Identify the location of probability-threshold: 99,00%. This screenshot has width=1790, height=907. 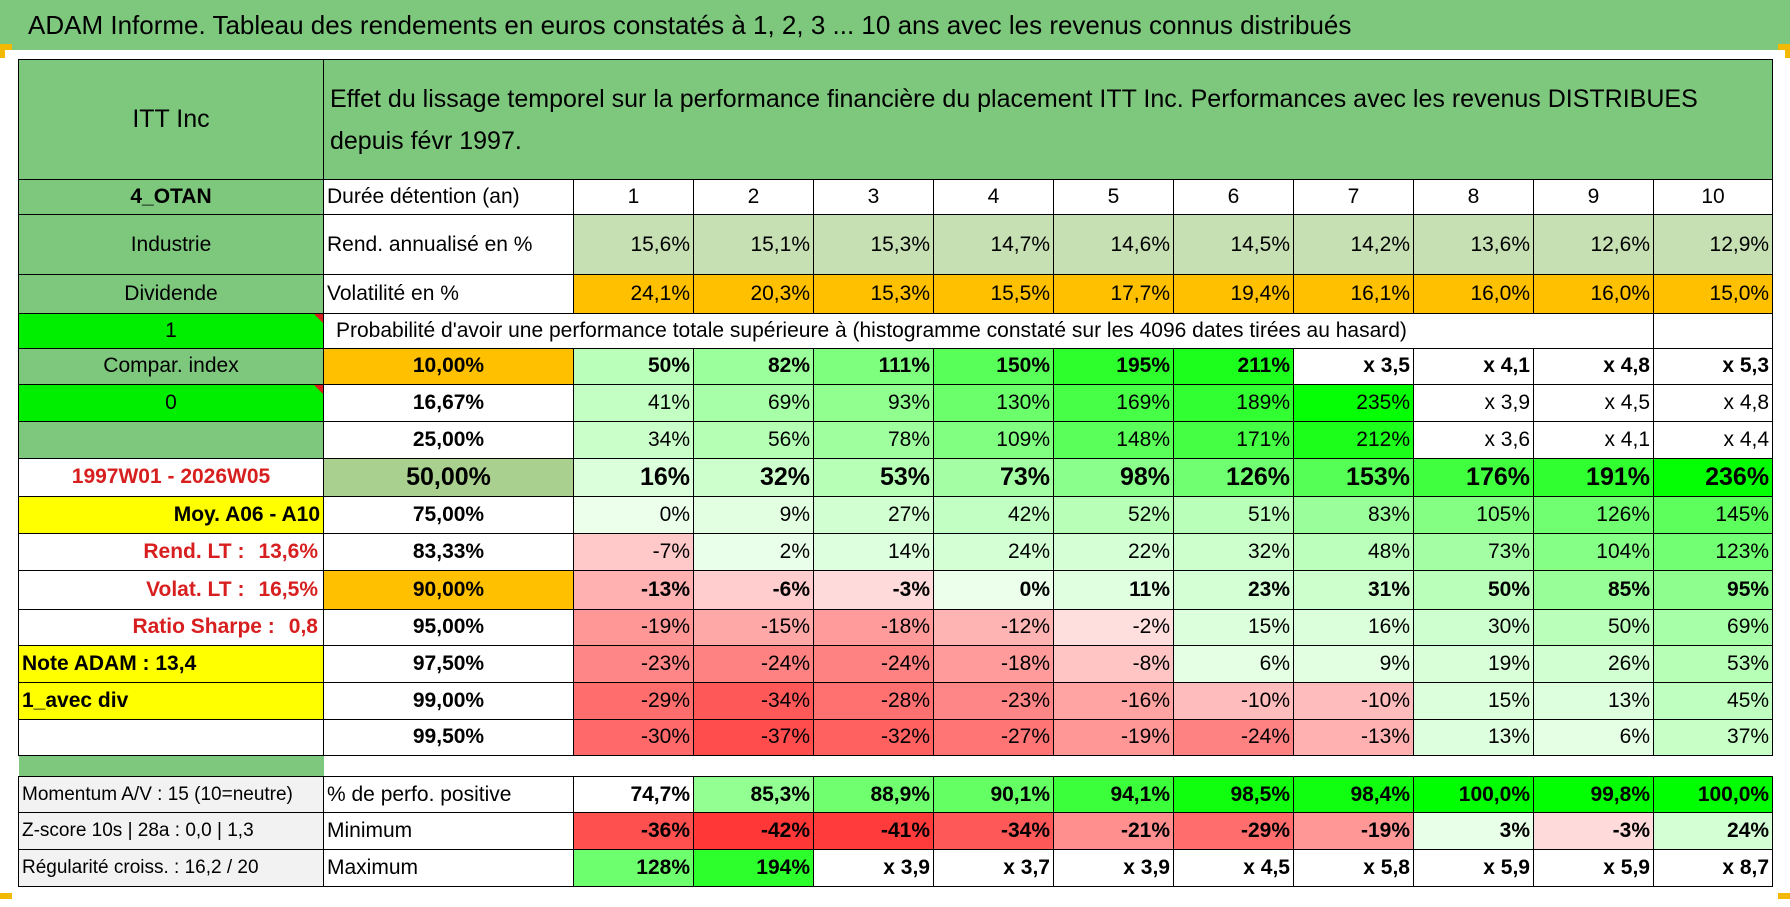
(448, 700).